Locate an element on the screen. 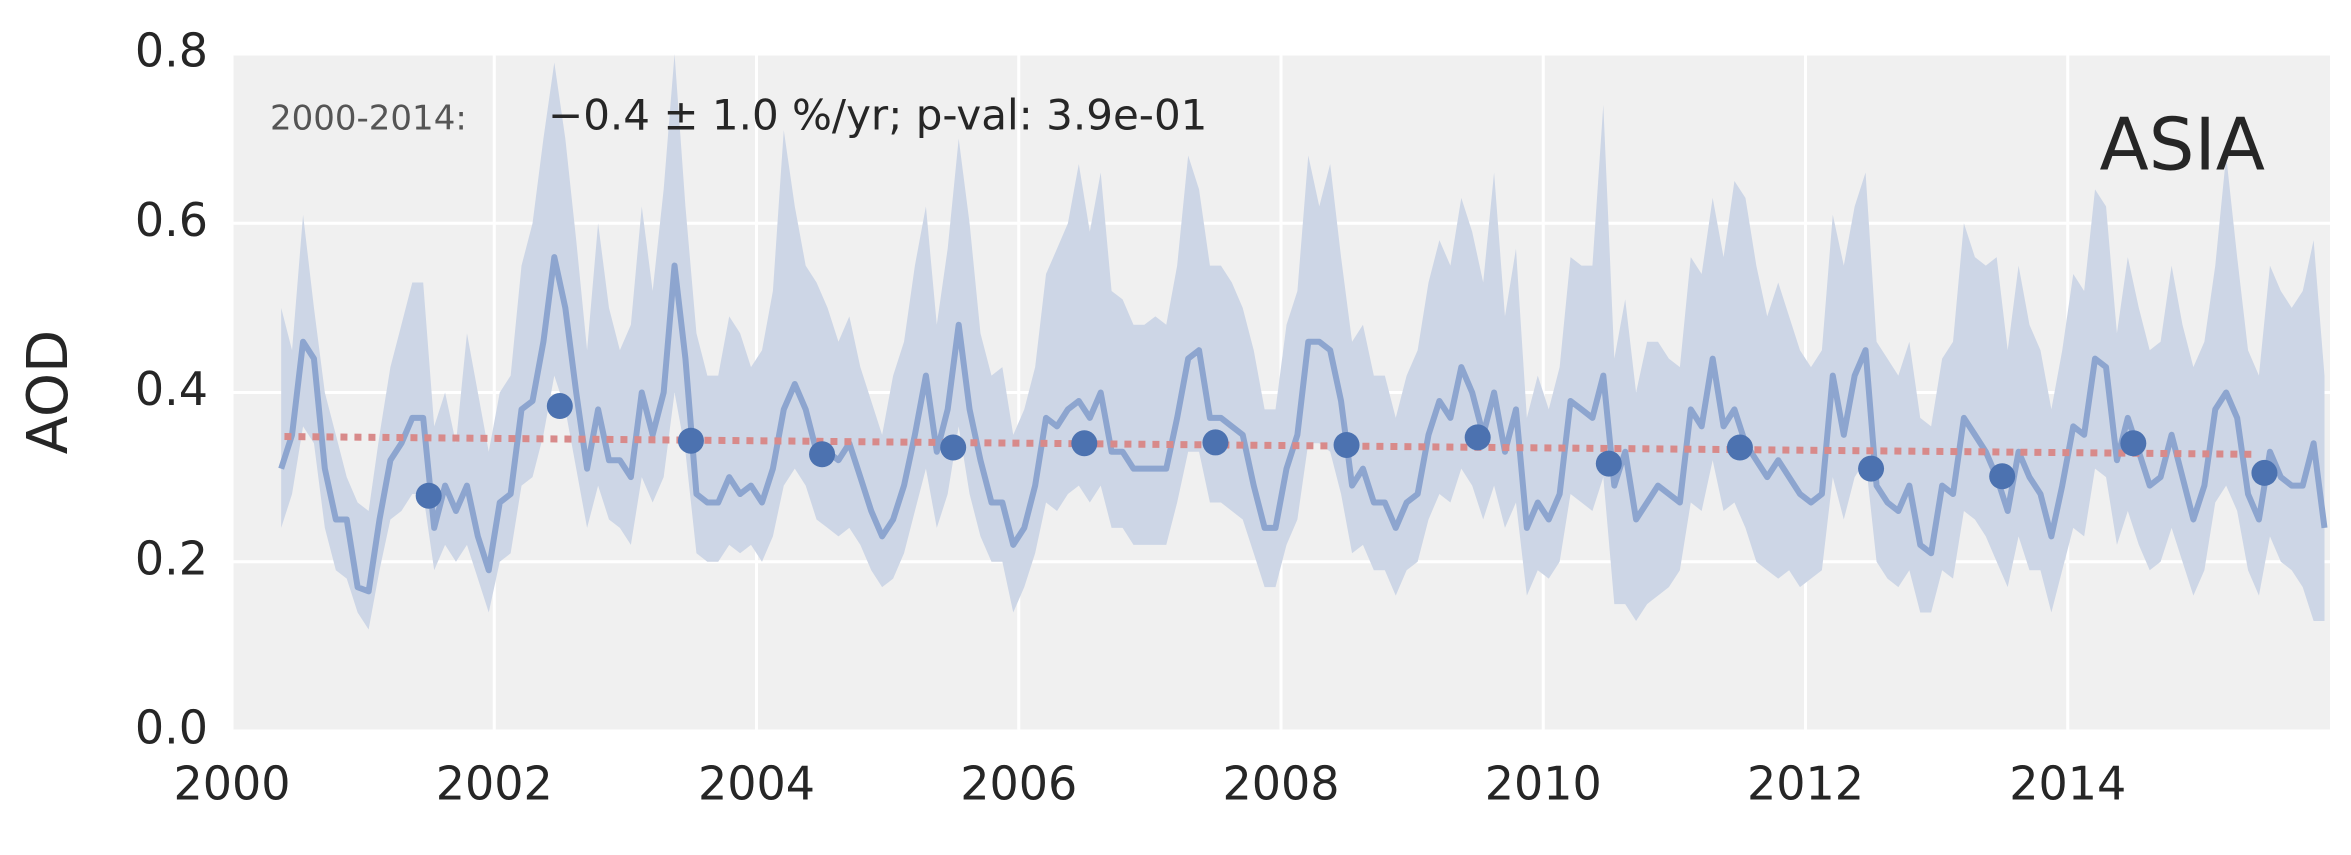  y-tick-label: 0.2 is located at coordinates (171, 558).